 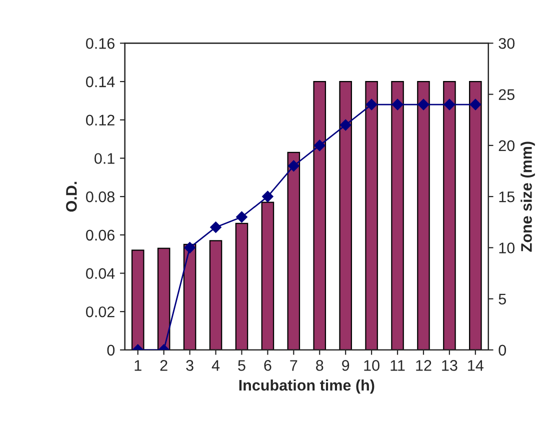 I want to click on x-tick-label: 11, so click(x=397, y=365).